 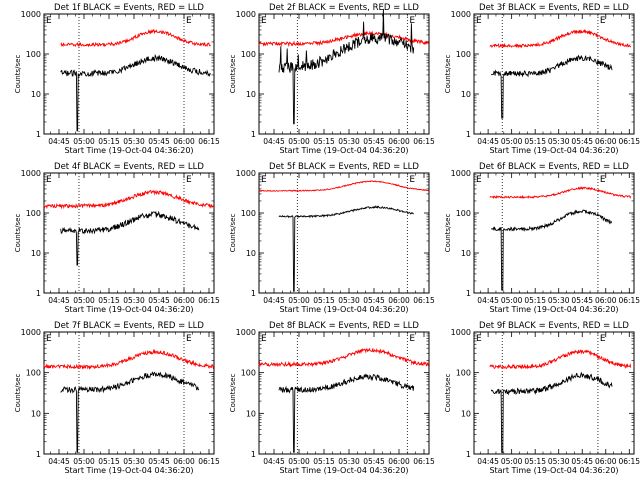 I want to click on plot-title: Det 1f BLACK = Events, RED = LLD, so click(x=129, y=8).